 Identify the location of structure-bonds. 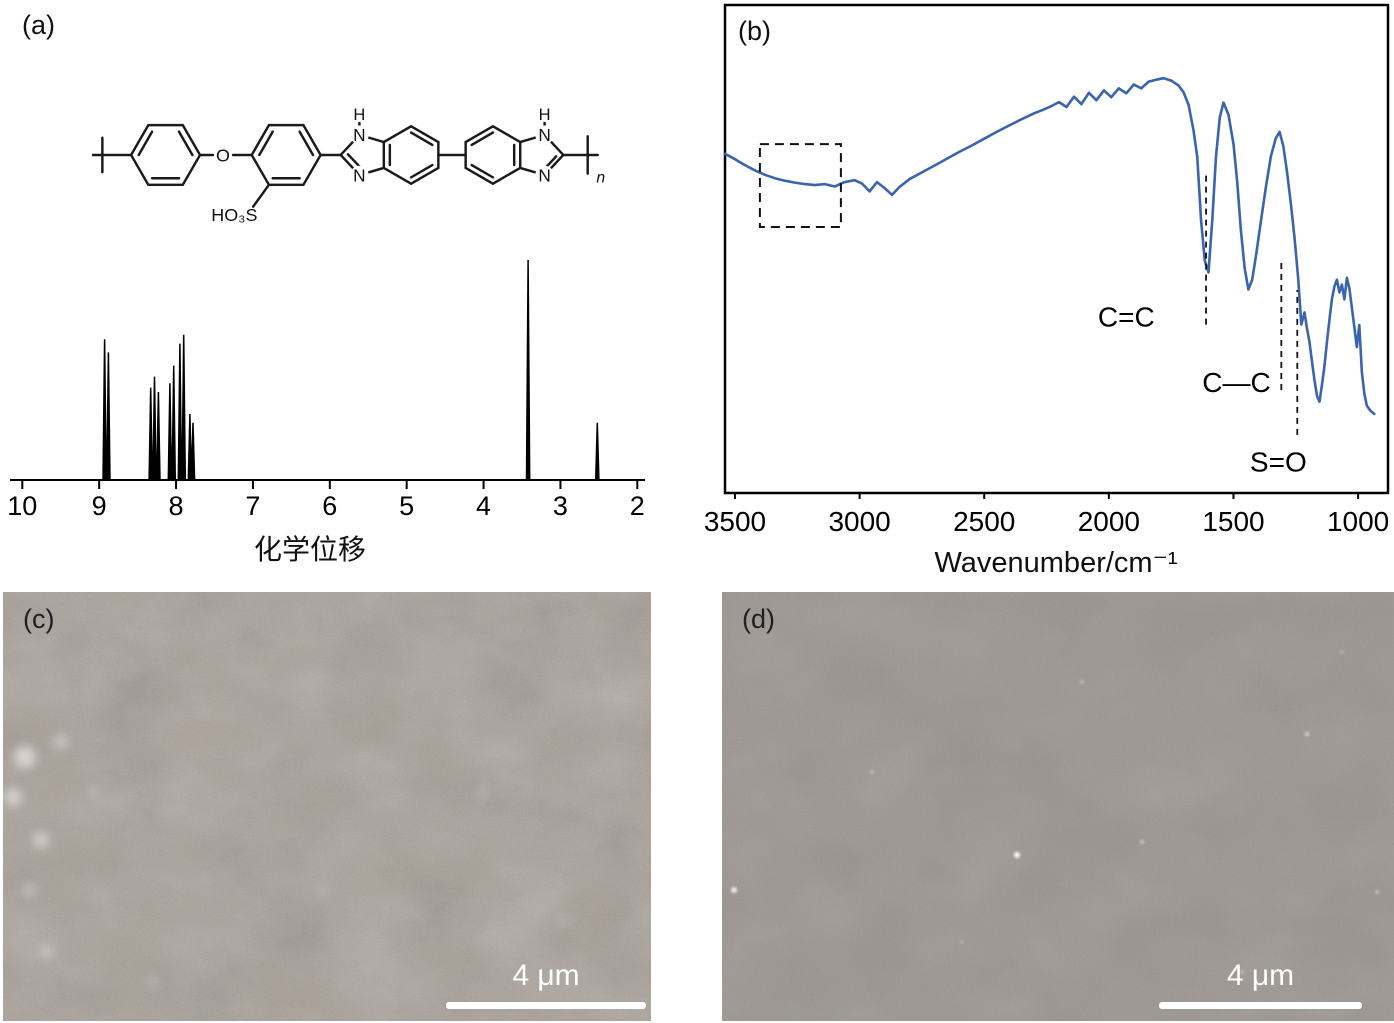
(345, 164).